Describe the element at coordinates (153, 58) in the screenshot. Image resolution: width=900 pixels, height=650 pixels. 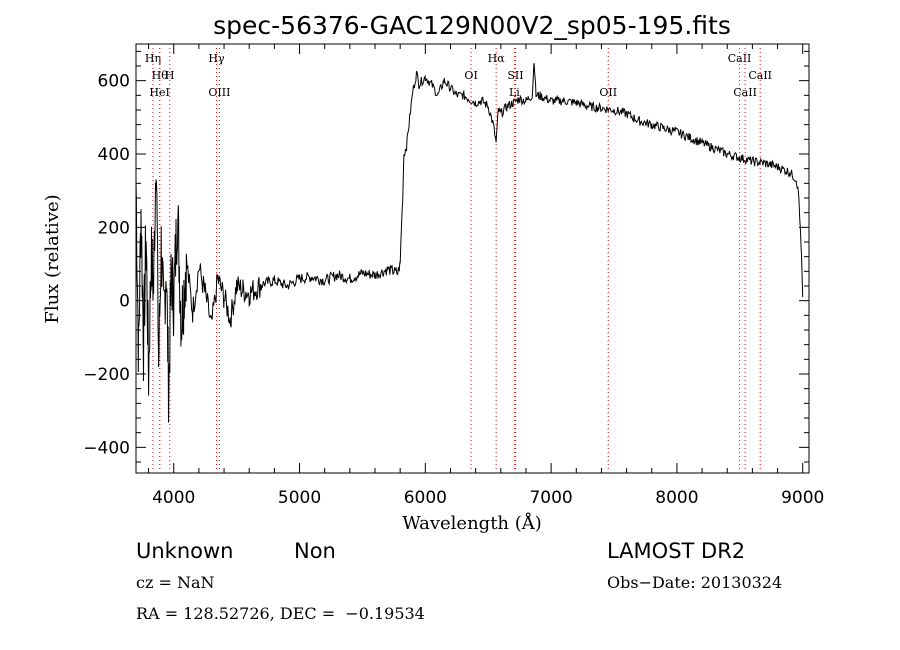
I see `spectral-line-label: Hη` at that location.